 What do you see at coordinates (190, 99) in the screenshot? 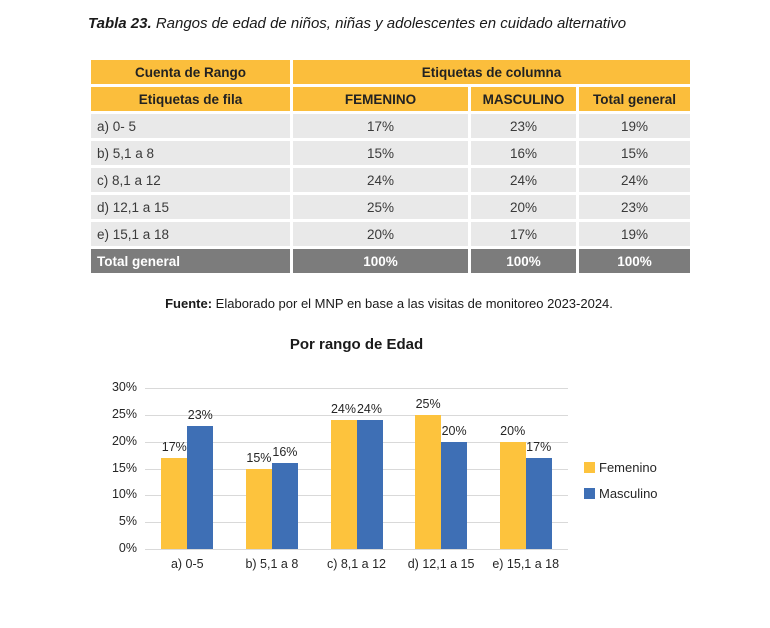
I see `header-etiquetas-de-fila: Etiquetas de fila` at bounding box center [190, 99].